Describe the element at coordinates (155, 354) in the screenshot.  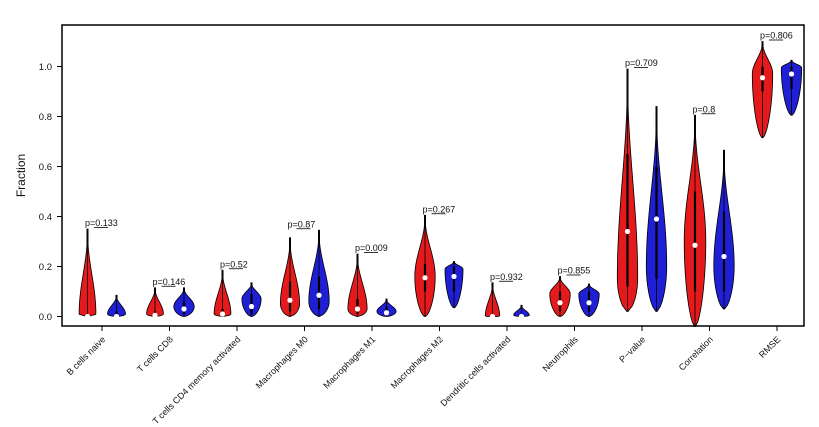
I see `x-category-label: T cells CD8` at that location.